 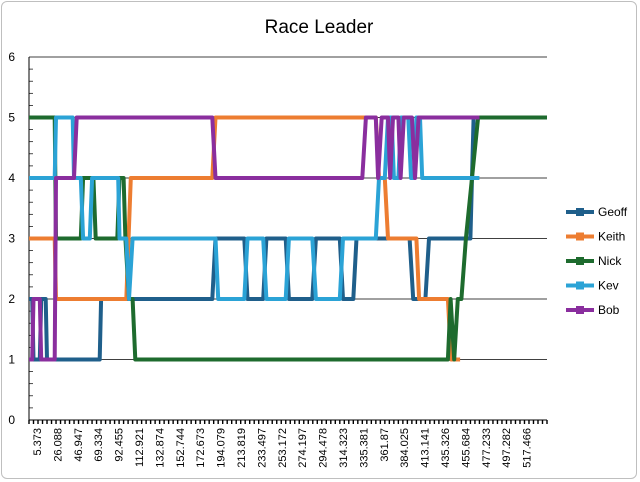 What do you see at coordinates (160, 448) in the screenshot?
I see `x-tick-label: 132.874` at bounding box center [160, 448].